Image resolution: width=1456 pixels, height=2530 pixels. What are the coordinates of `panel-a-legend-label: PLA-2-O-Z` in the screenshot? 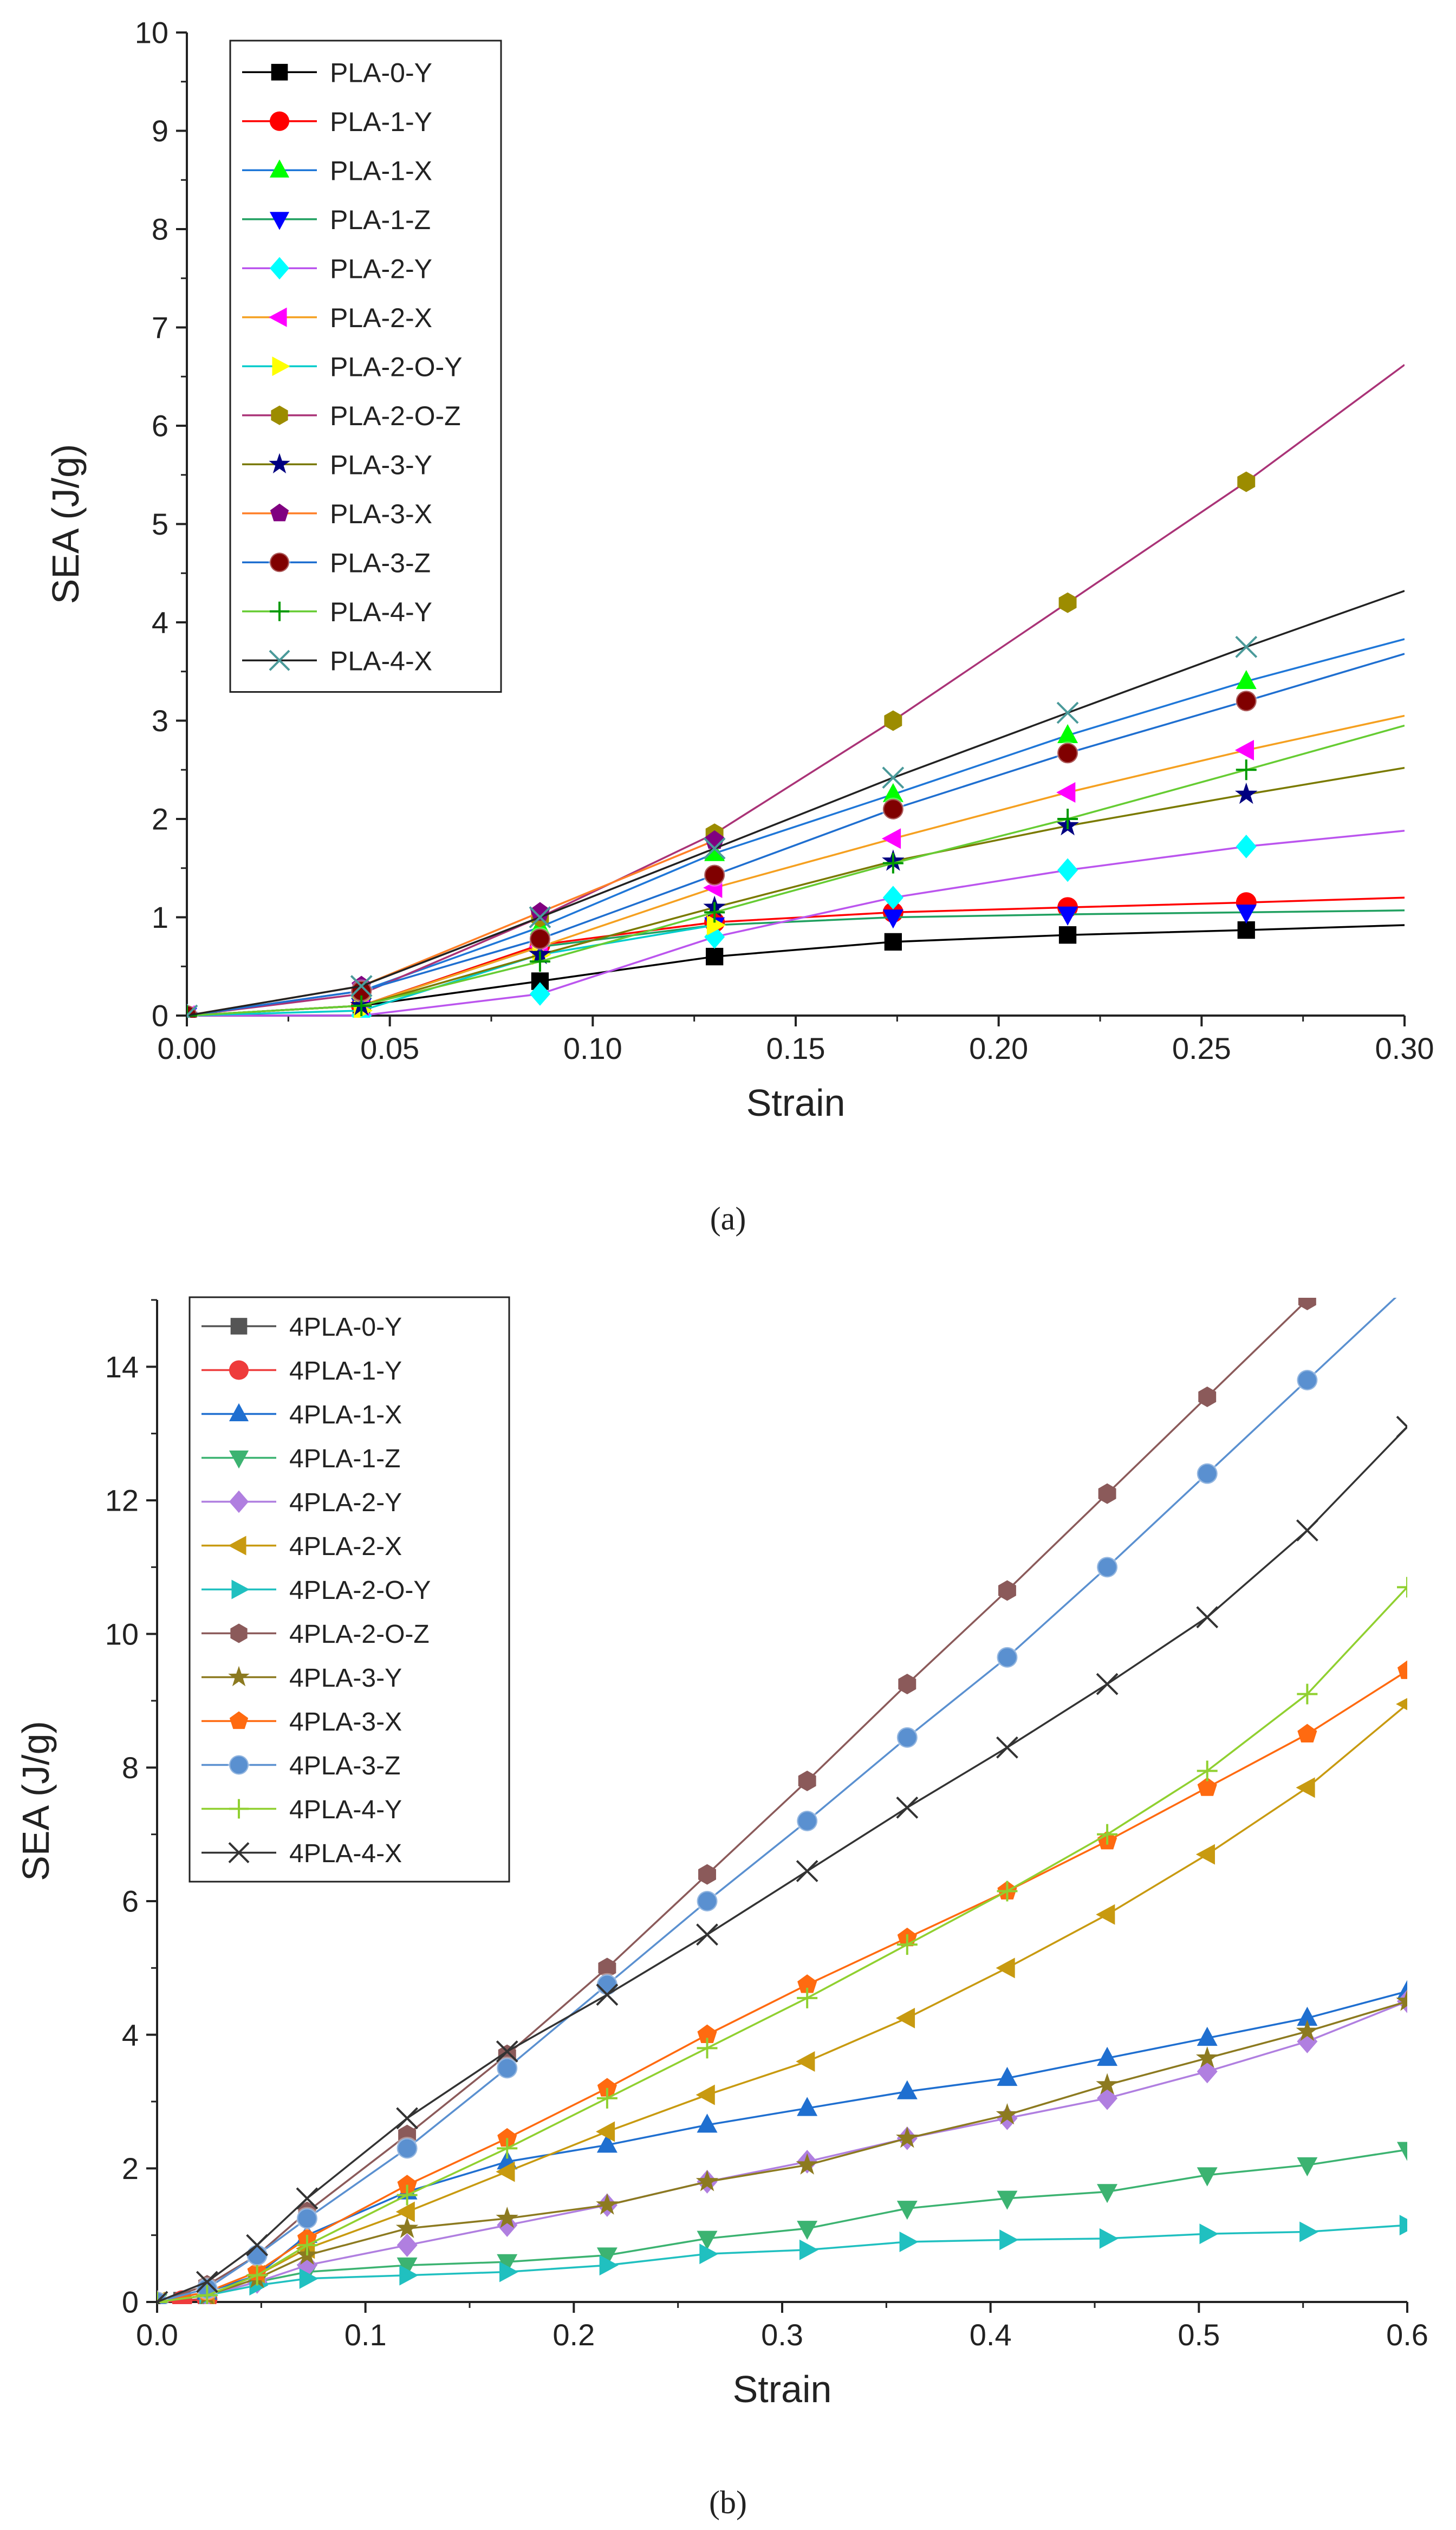 It's located at (395, 416).